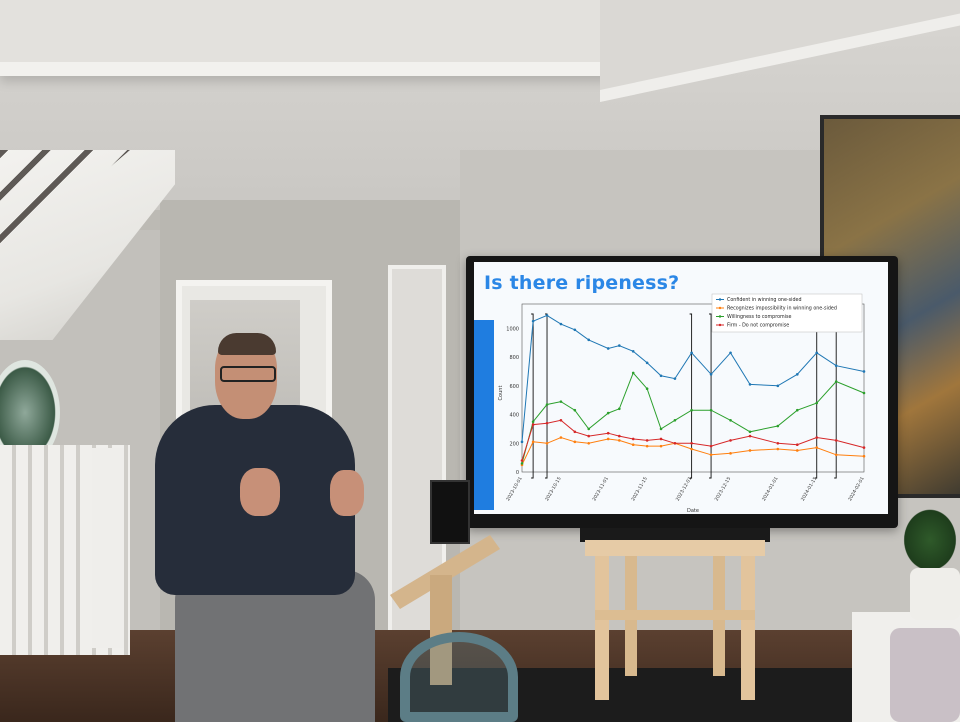  Describe the element at coordinates (925, 675) in the screenshot. I see `ottoman` at that location.